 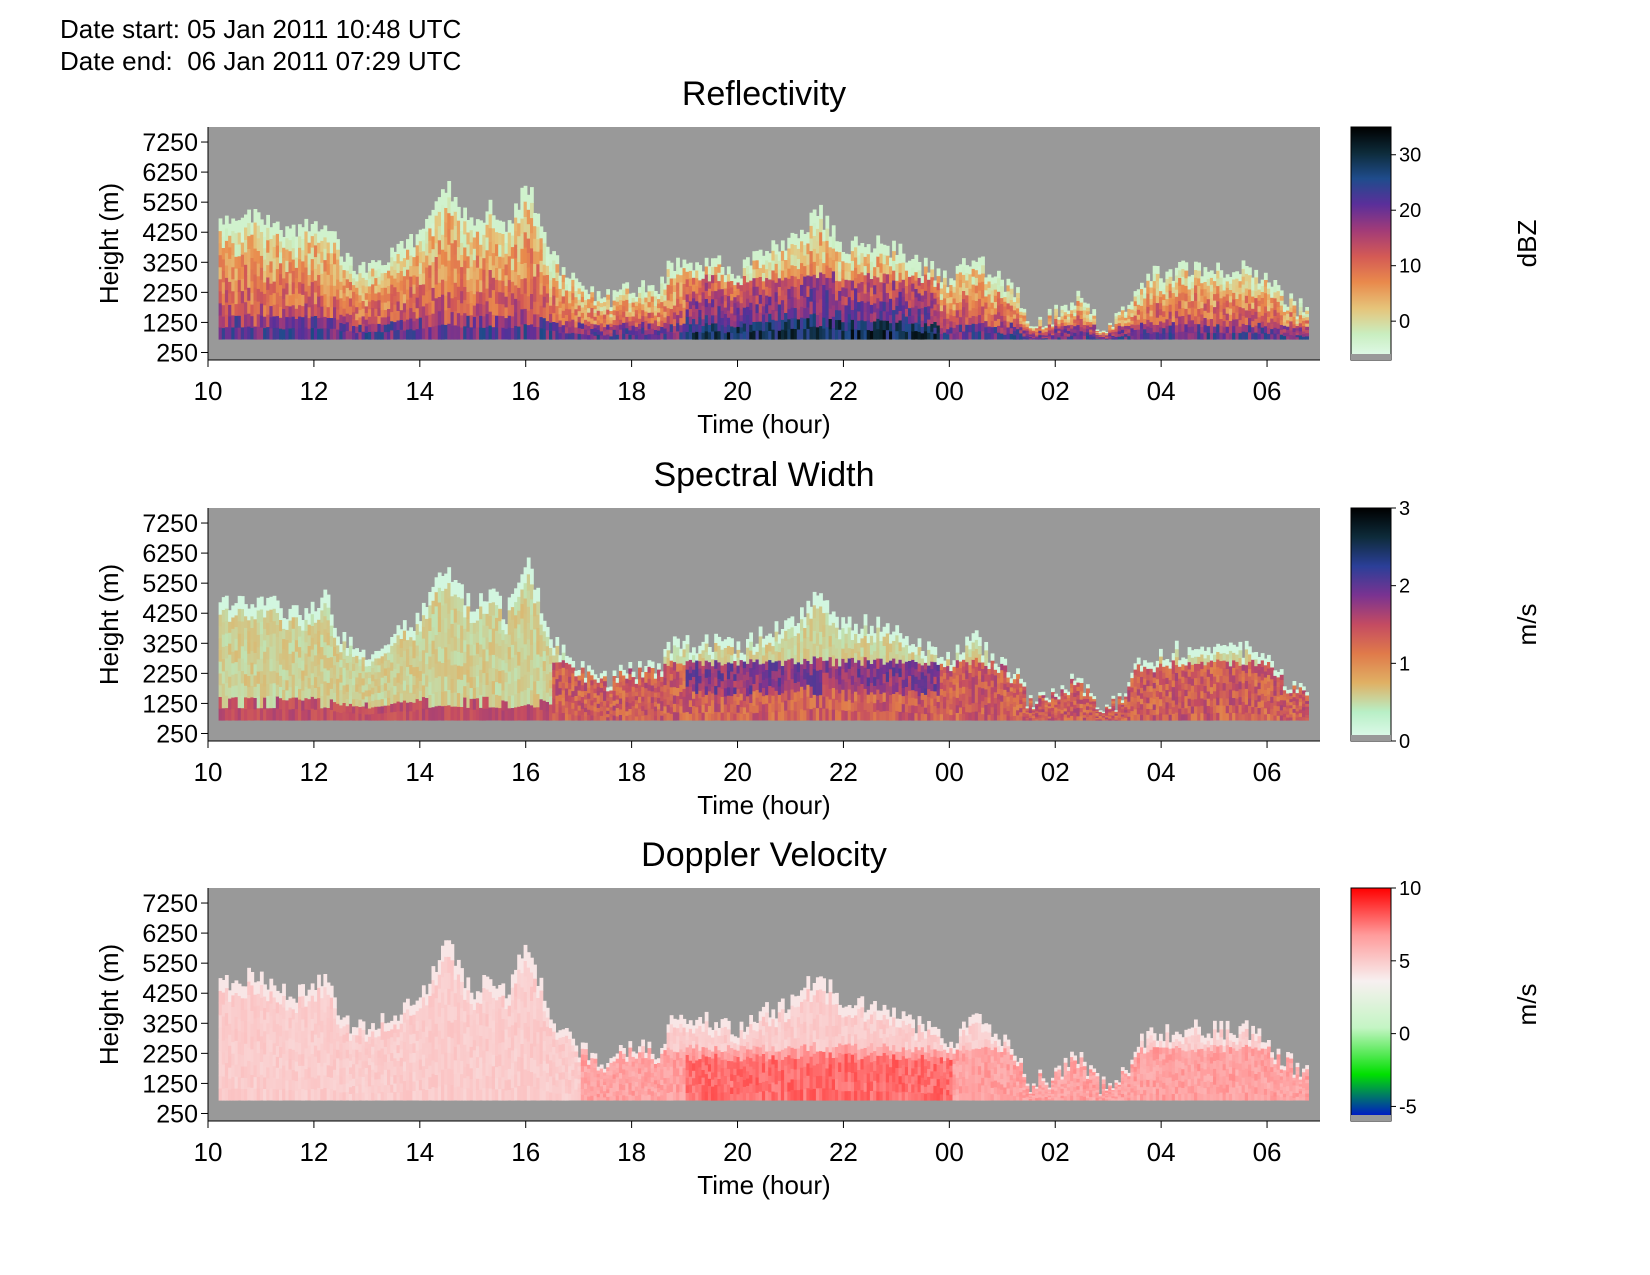 I want to click on colorbar-label: dBZ, so click(x=1527, y=244).